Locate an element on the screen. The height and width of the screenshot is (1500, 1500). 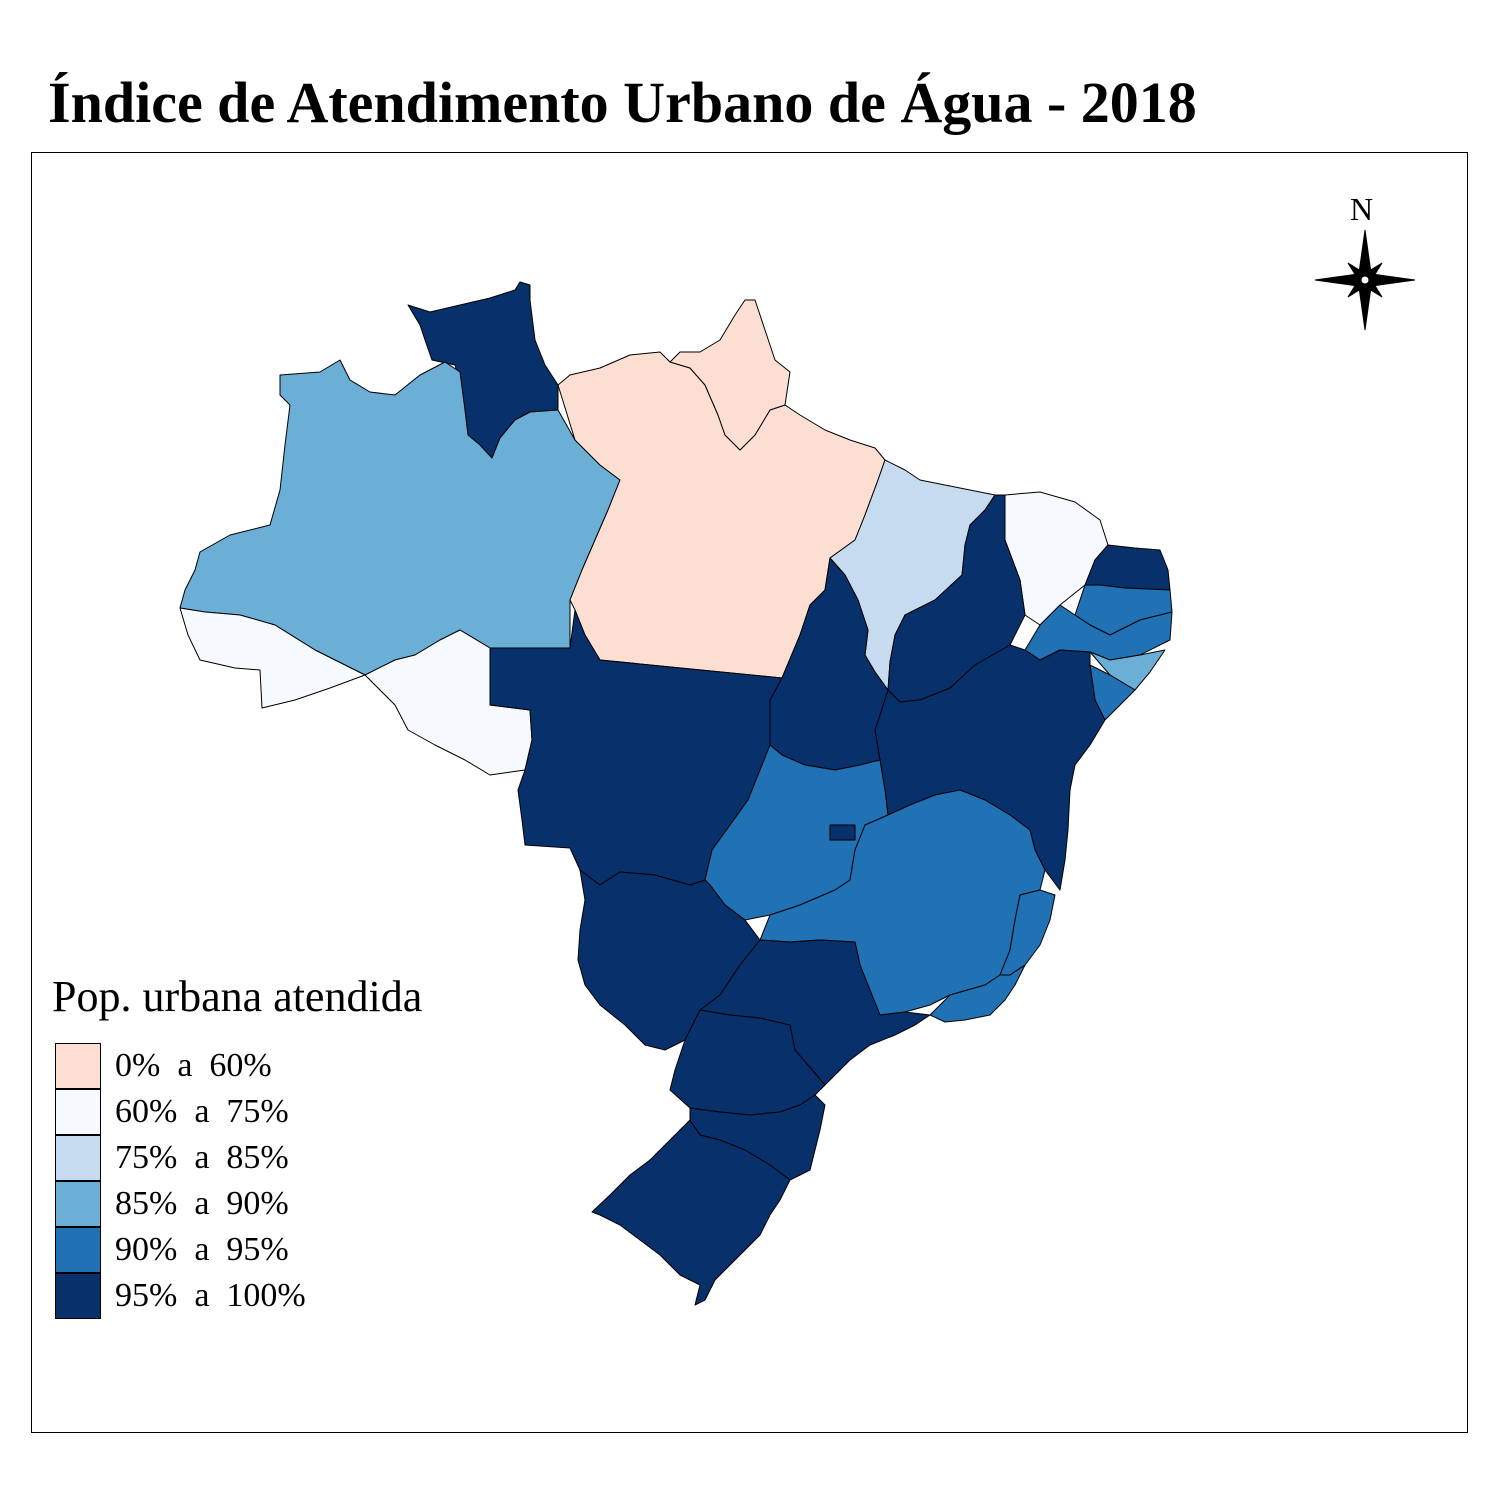
legend-label: 85% a 90% is located at coordinates (202, 1203).